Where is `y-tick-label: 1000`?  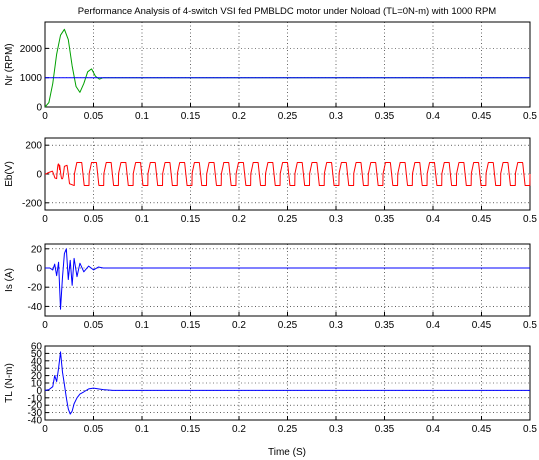
y-tick-label: 1000 is located at coordinates (31, 78).